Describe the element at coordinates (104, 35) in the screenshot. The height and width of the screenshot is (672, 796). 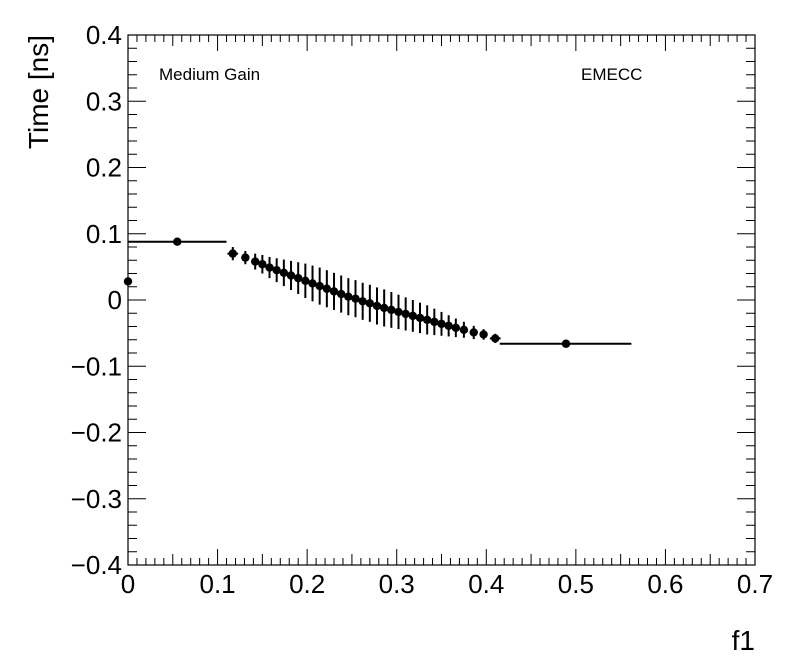
I see `y-tick-label: 0.4` at that location.